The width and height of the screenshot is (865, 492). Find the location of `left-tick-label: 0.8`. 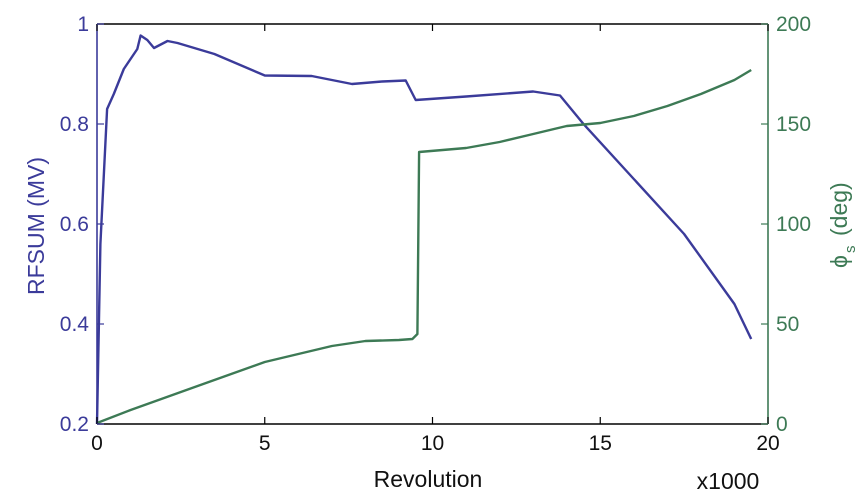

left-tick-label: 0.8 is located at coordinates (74, 124).